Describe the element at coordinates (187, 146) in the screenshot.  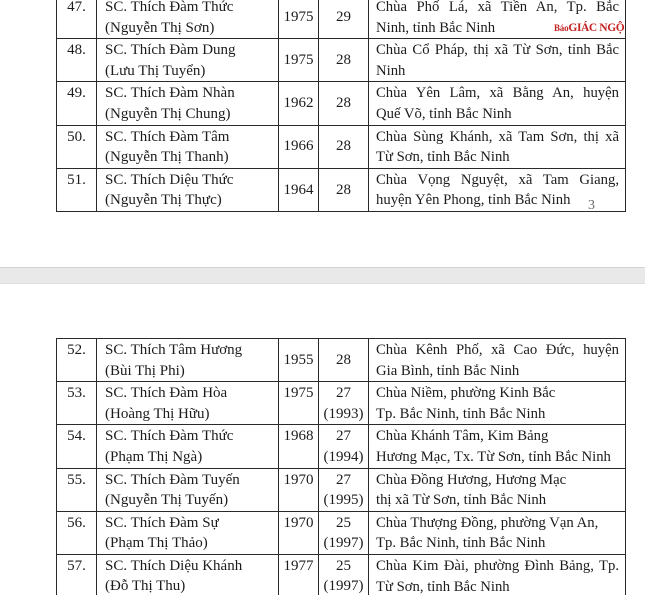
I see `name-cell: SC. Thích Đàm Tâm (Nguyễn Thị Thanh)` at that location.